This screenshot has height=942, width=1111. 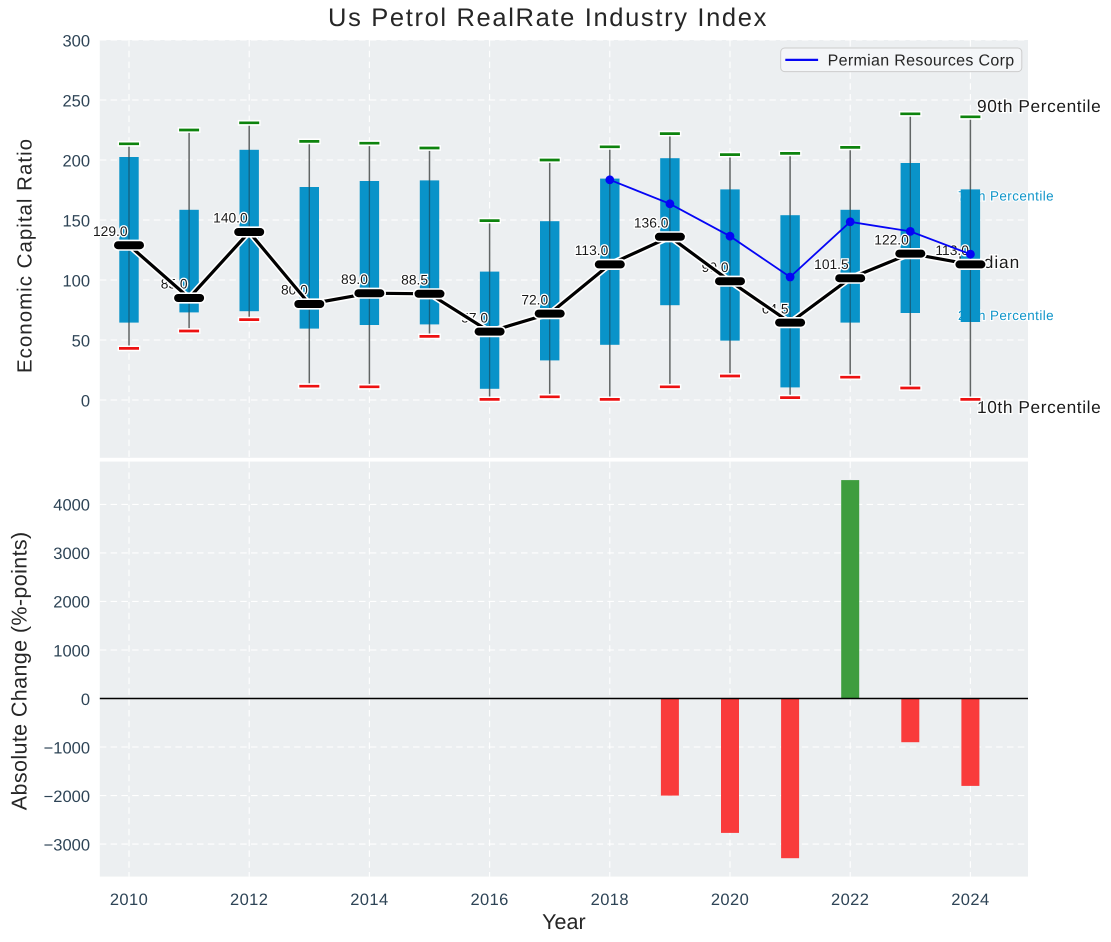 I want to click on svg-text: 150, so click(x=76, y=221).